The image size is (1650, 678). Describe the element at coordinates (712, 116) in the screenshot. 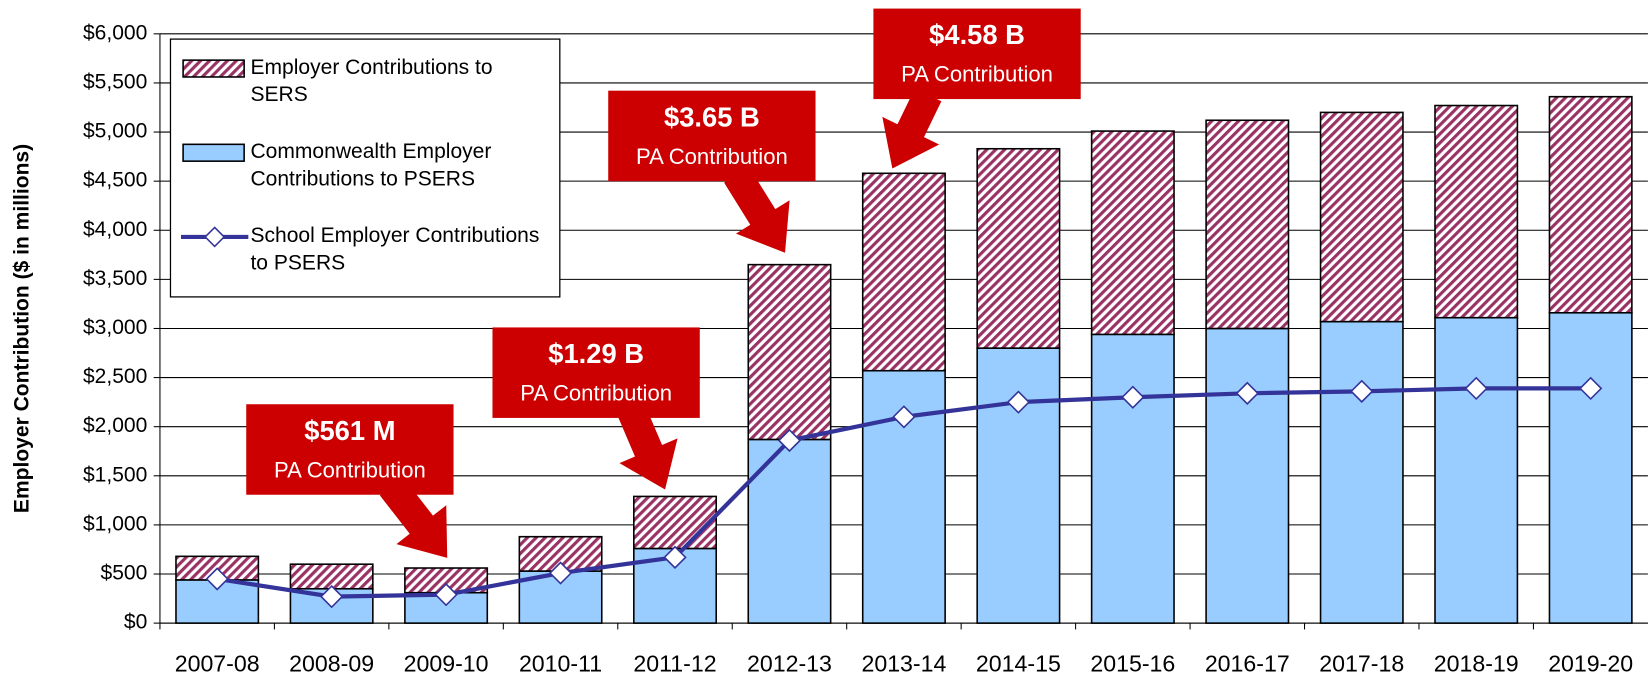

I see `callout-value: $3.65 B` at that location.